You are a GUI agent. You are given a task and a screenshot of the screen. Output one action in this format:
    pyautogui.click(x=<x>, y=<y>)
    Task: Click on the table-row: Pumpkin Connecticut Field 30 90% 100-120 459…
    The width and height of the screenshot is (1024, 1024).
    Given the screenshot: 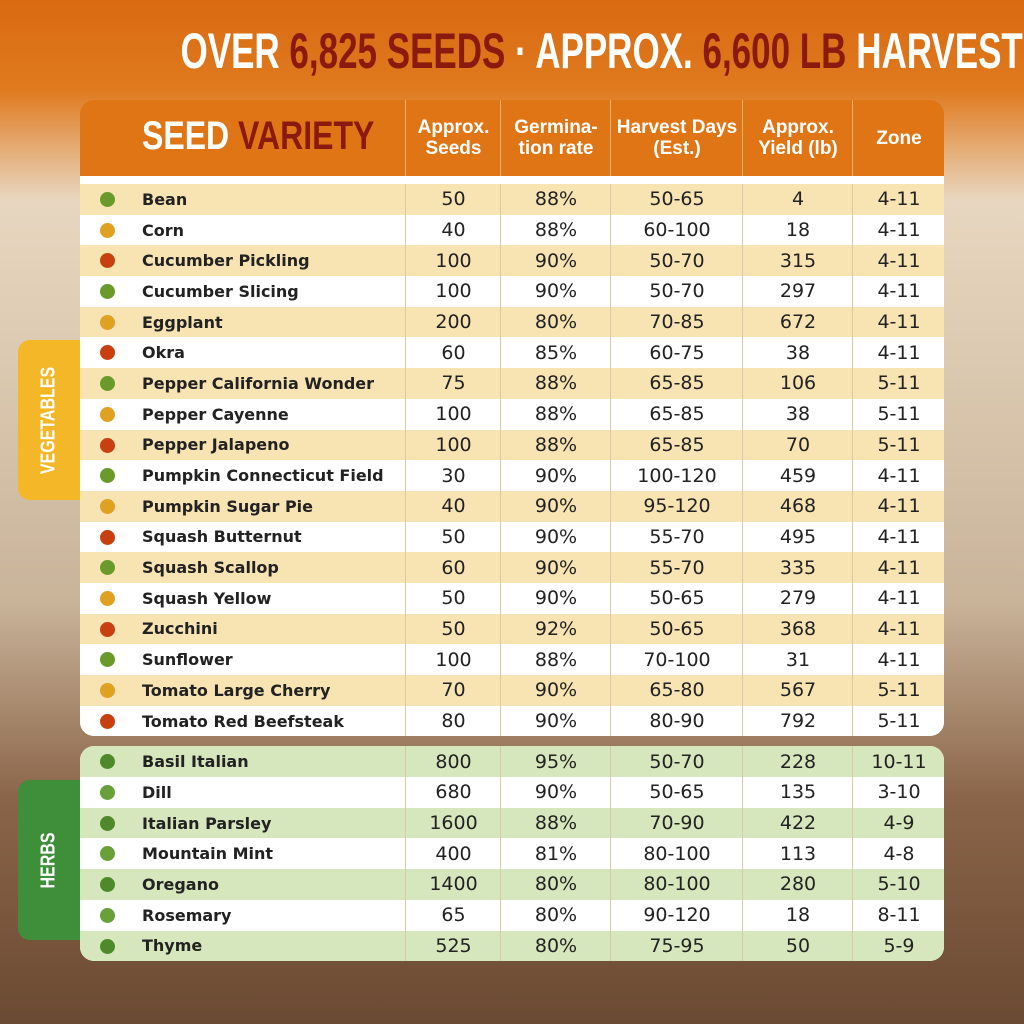 What is the action you would take?
    pyautogui.click(x=512, y=475)
    